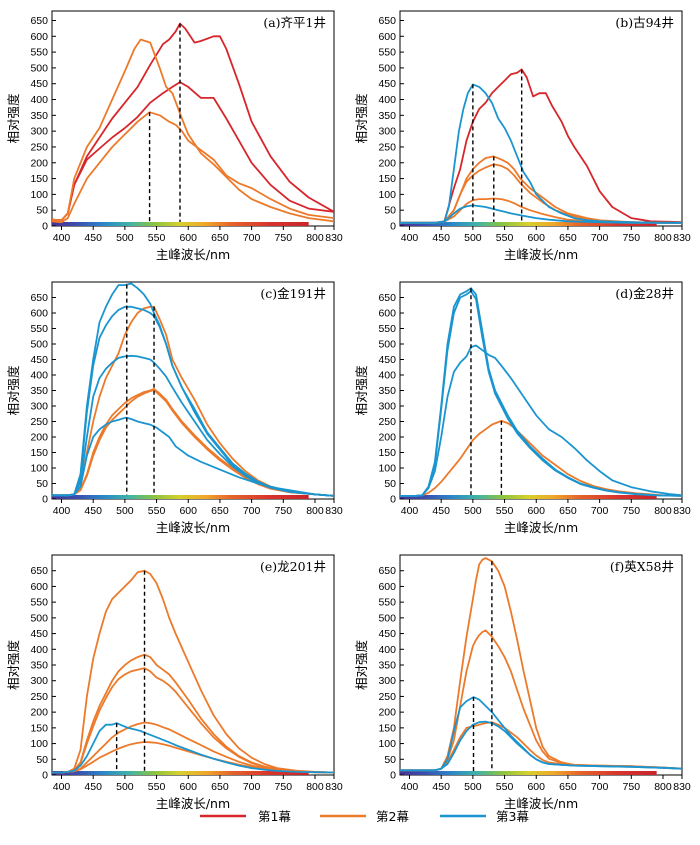 The width and height of the screenshot is (700, 845). Describe the element at coordinates (642, 566) in the screenshot. I see `panel-title: (f)英X58井` at that location.